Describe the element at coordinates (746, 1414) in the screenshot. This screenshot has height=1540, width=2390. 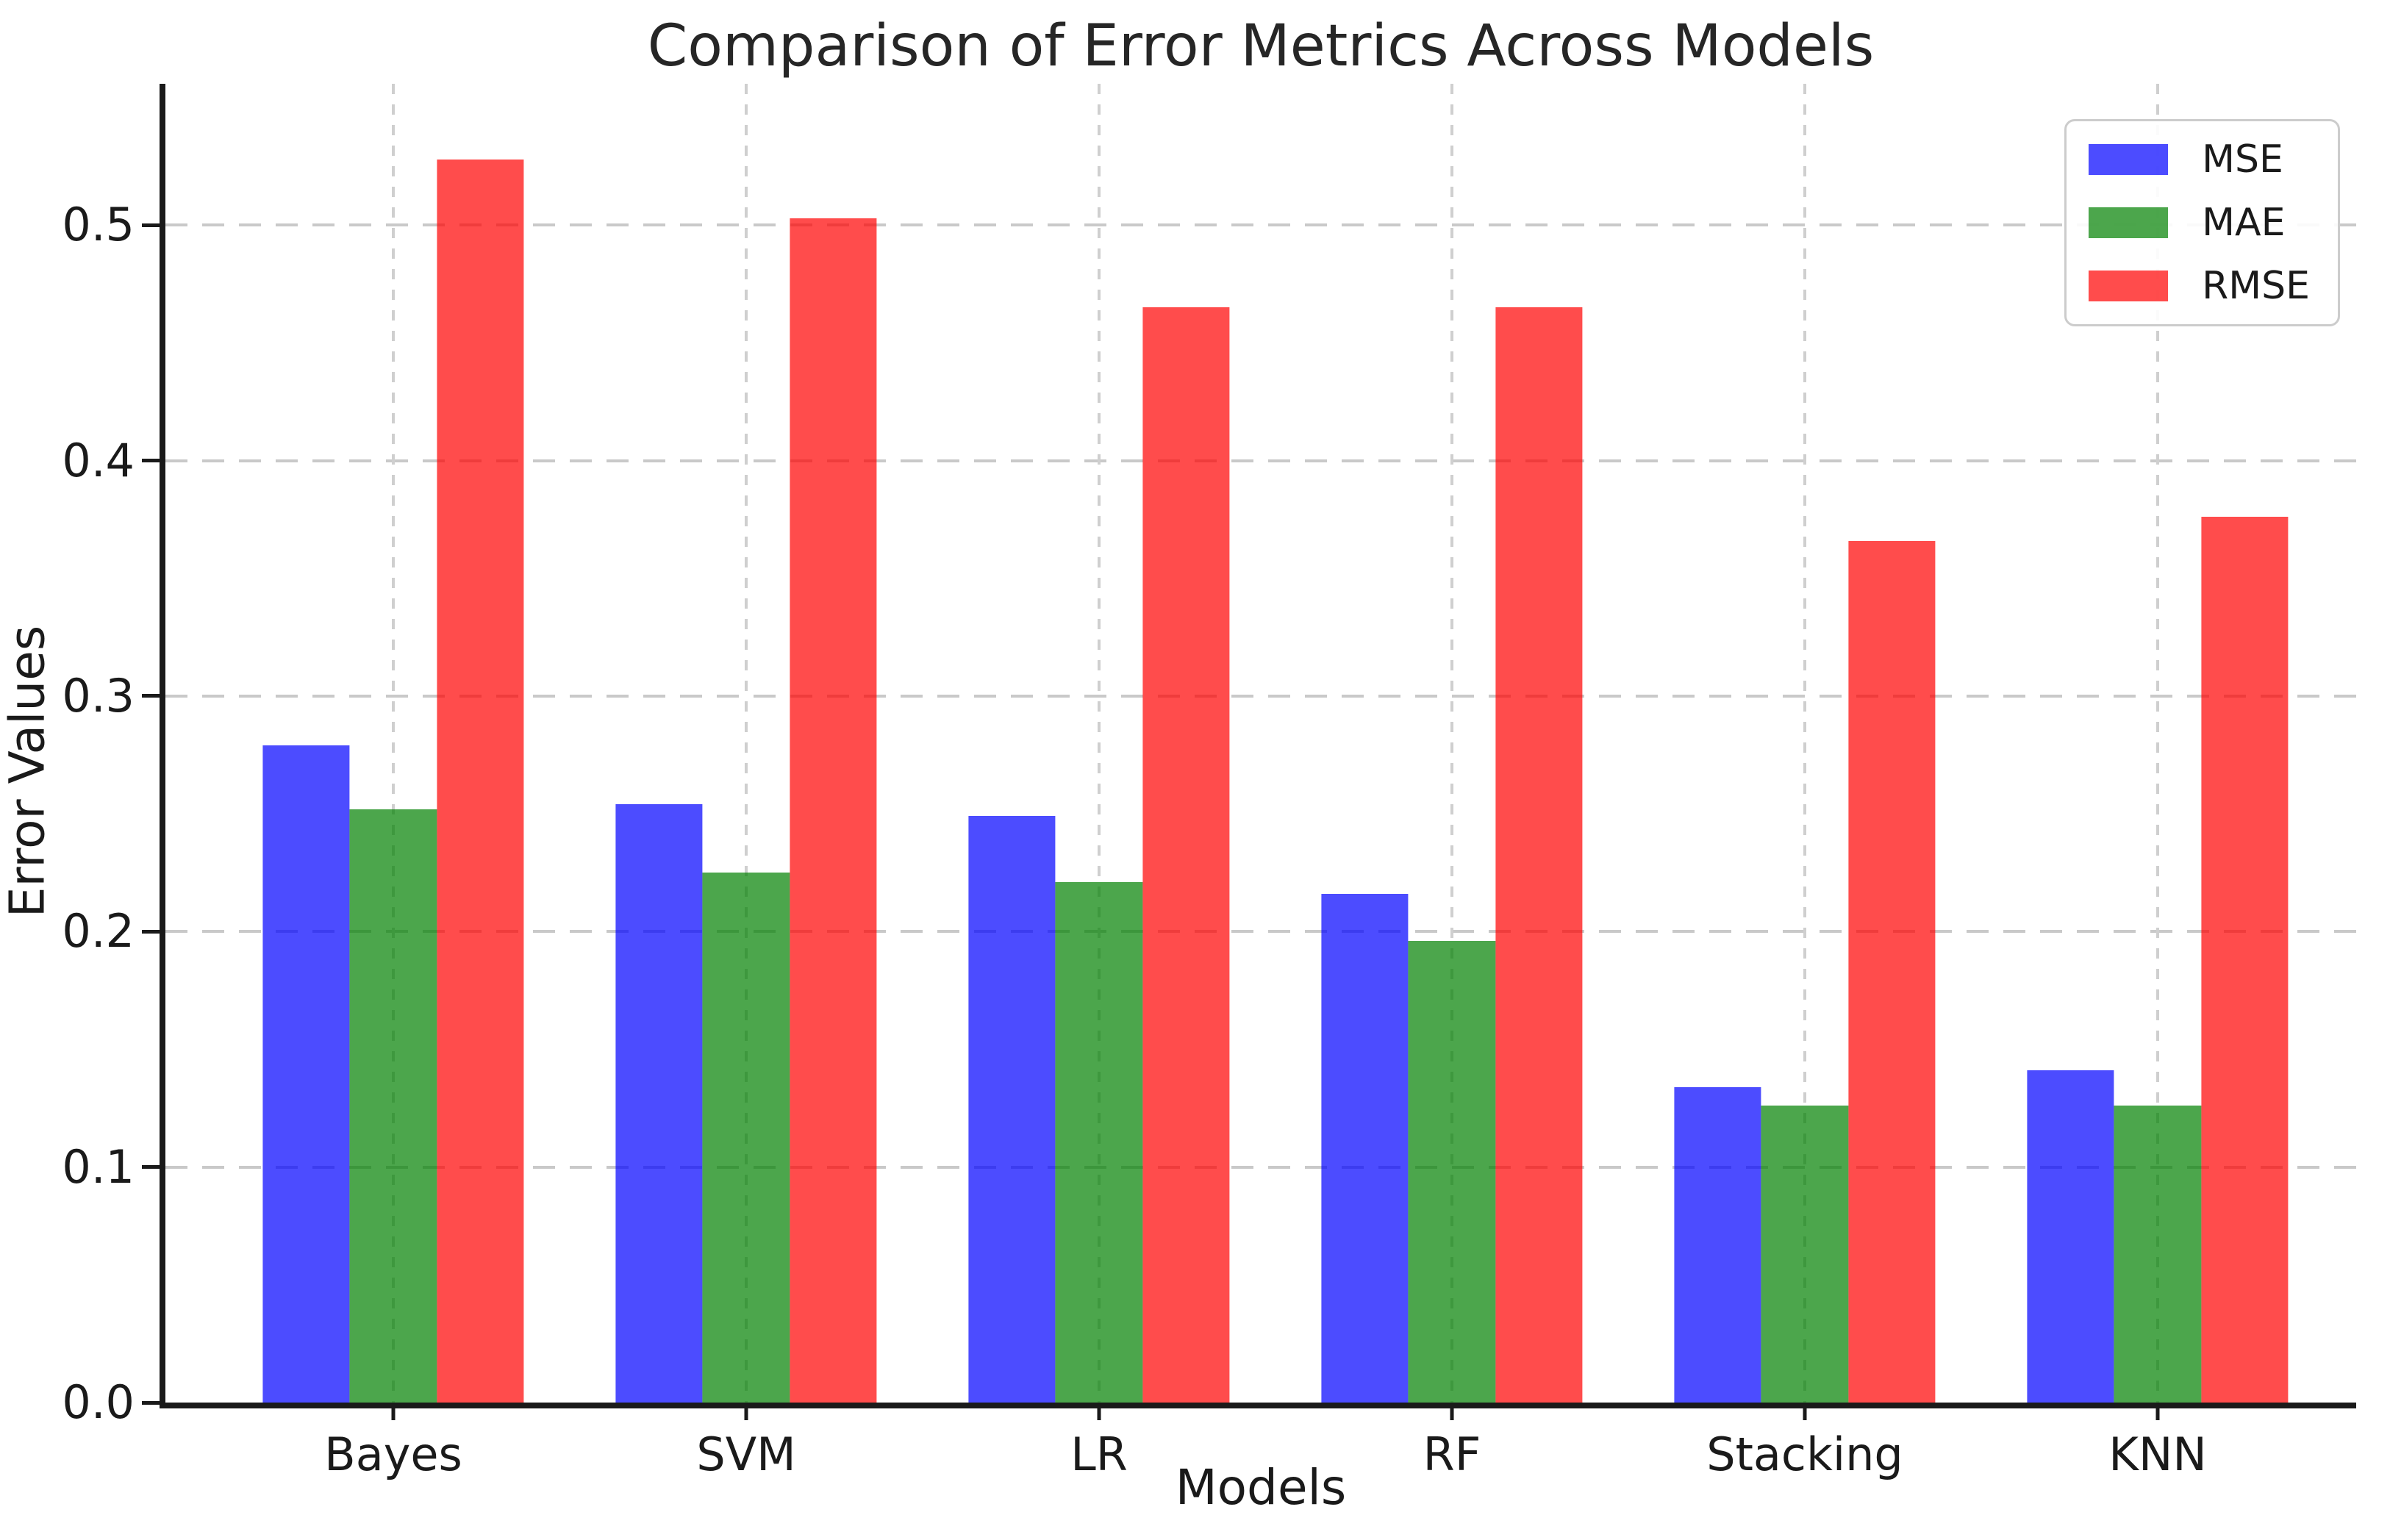
I see `x-tick-mark-svm` at that location.